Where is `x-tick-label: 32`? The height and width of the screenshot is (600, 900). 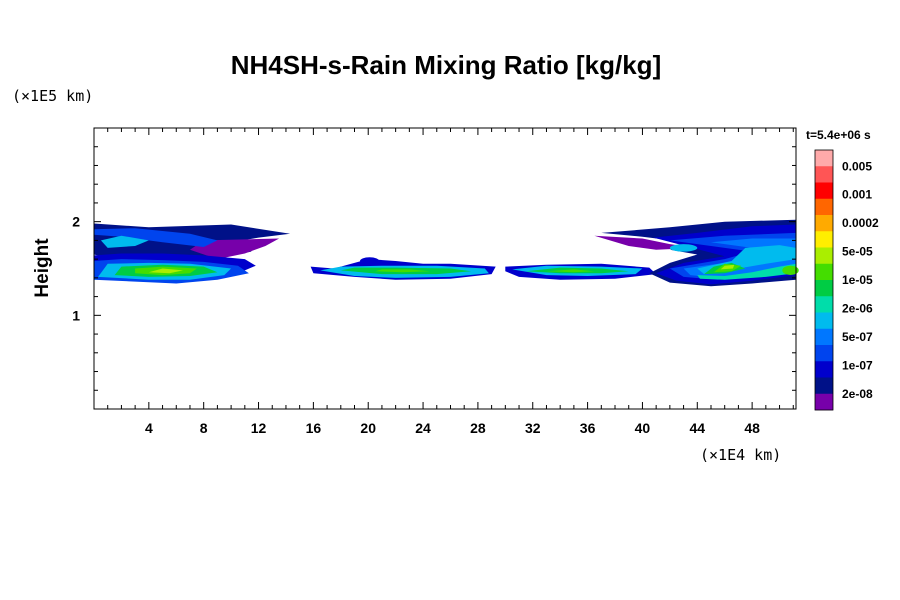 x-tick-label: 32 is located at coordinates (533, 428).